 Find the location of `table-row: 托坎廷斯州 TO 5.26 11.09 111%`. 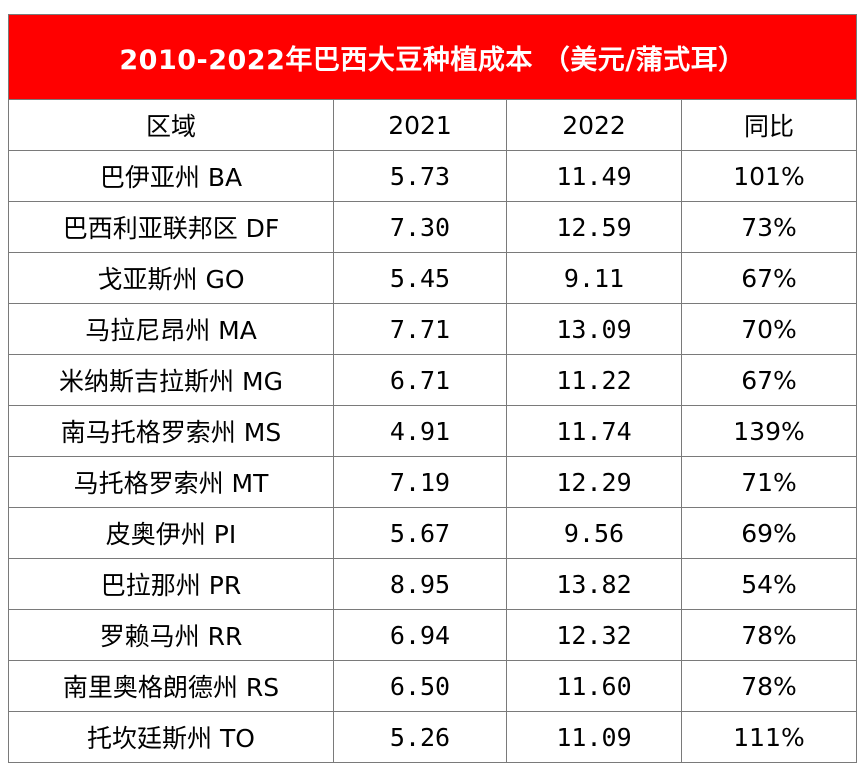

table-row: 托坎廷斯州 TO 5.26 11.09 111% is located at coordinates (433, 737).